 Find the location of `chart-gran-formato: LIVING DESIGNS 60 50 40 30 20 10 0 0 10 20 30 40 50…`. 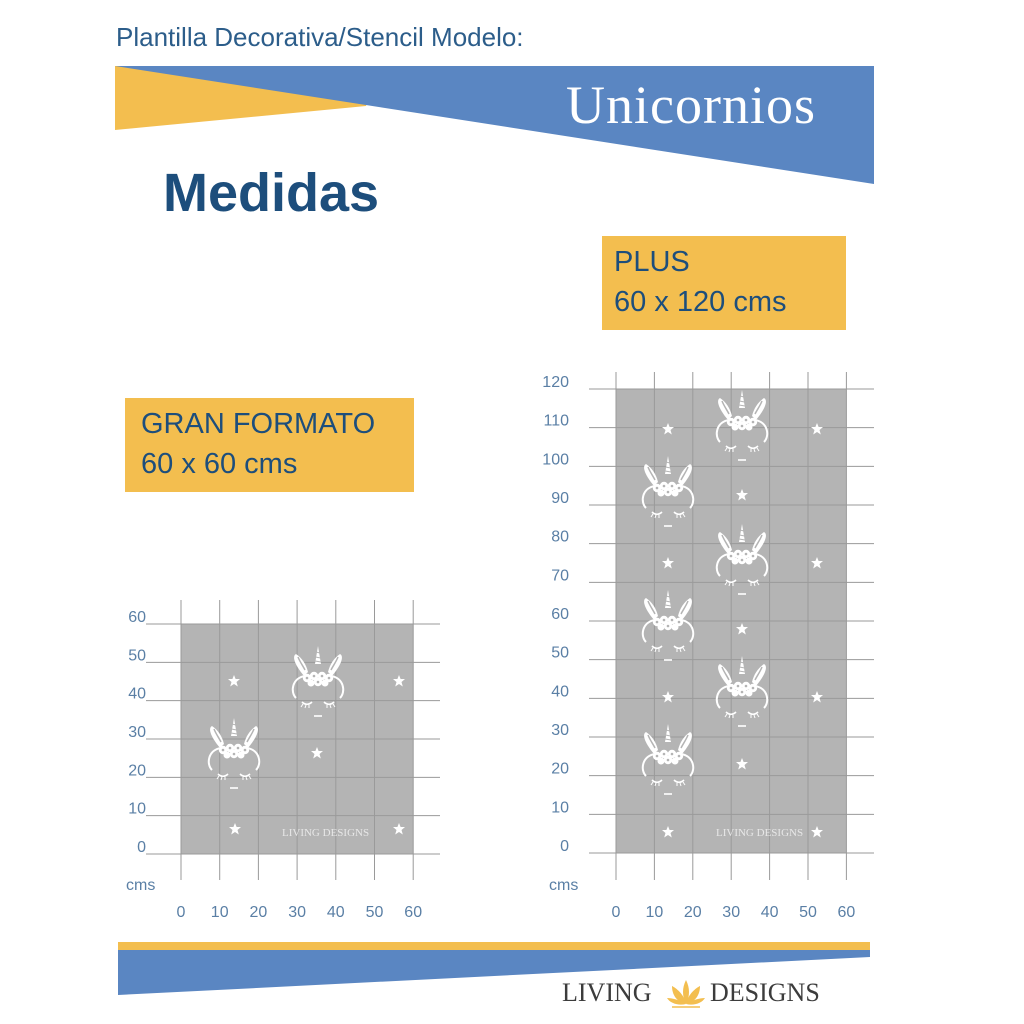

chart-gran-formato: LIVING DESIGNS 60 50 40 30 20 10 0 0 10 20 30 40 50… is located at coordinates (283, 760).